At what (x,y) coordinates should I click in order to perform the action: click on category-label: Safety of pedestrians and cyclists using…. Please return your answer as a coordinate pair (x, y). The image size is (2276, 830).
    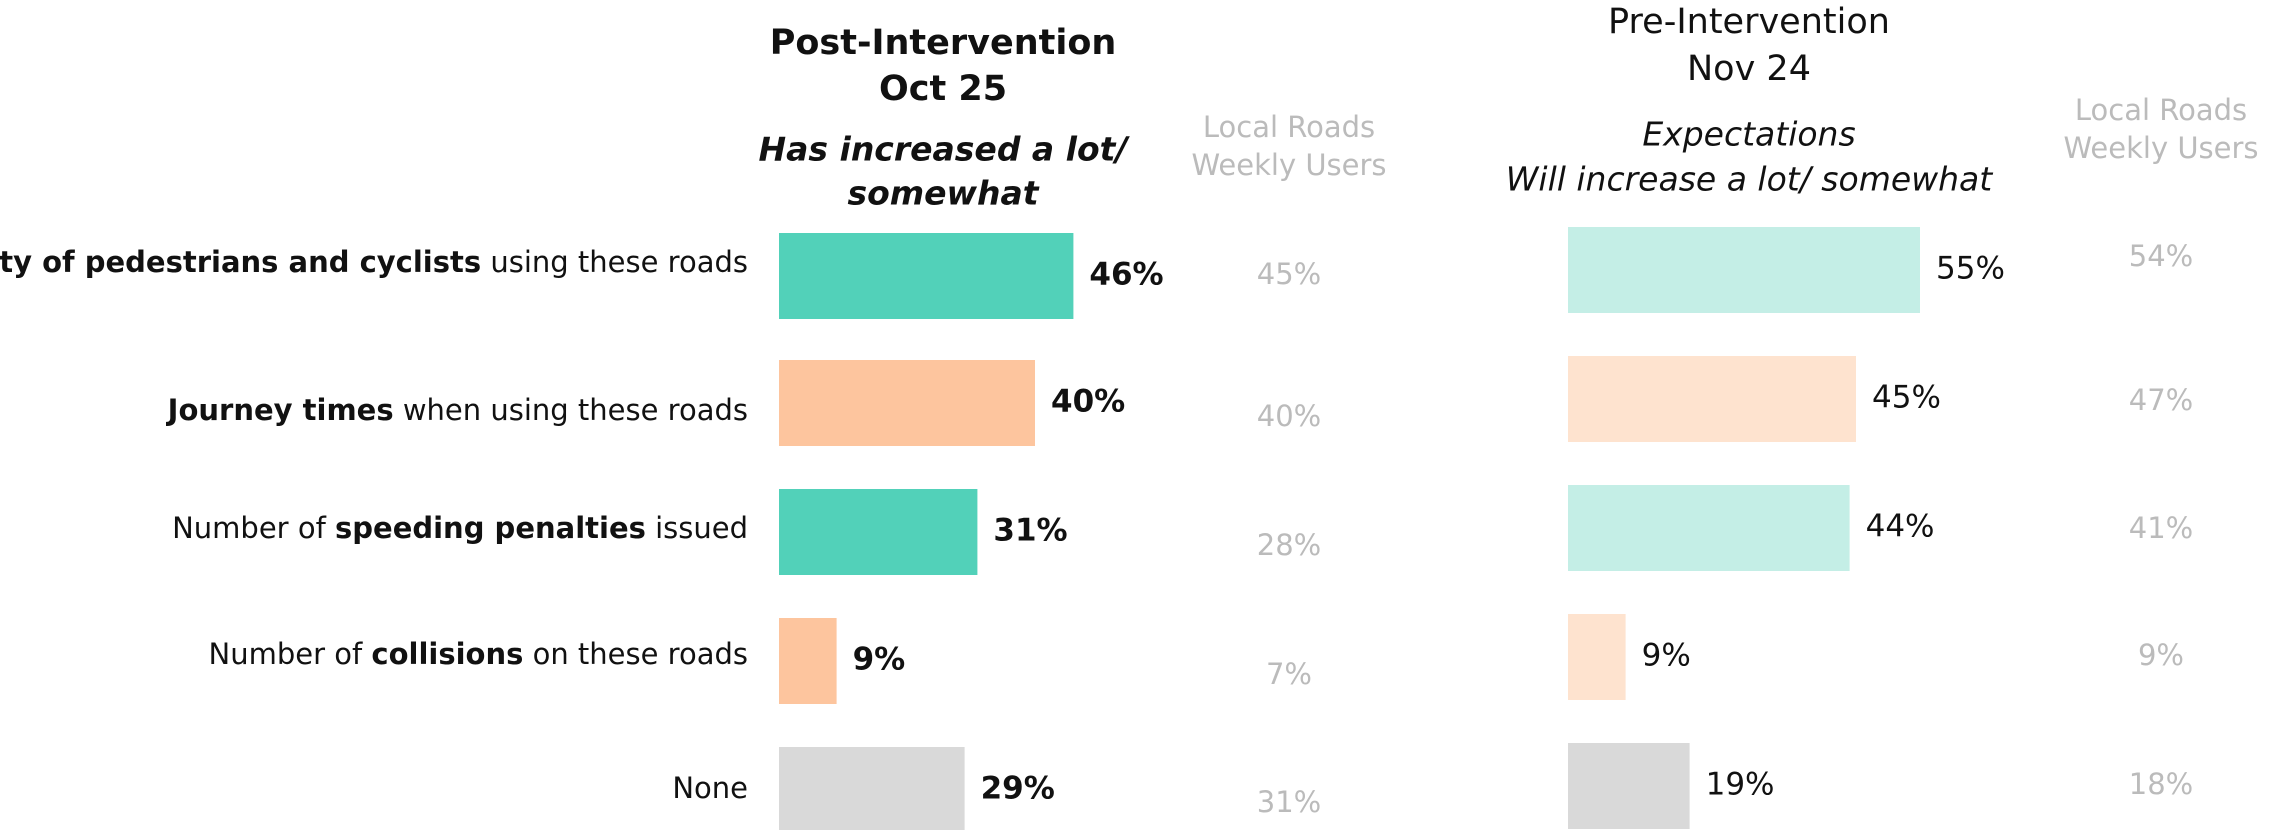
    Looking at the image, I should click on (374, 262).